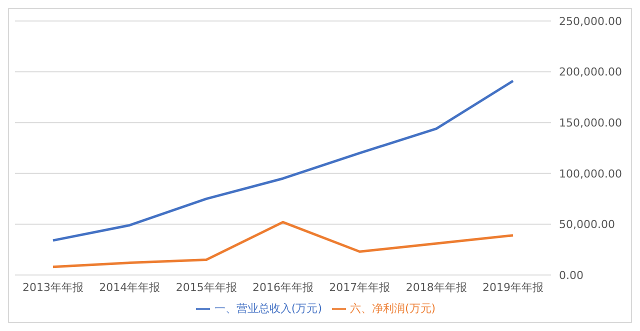 This screenshot has width=640, height=331. What do you see at coordinates (129, 287) in the screenshot?
I see `x-tick-label: 2014年年报` at bounding box center [129, 287].